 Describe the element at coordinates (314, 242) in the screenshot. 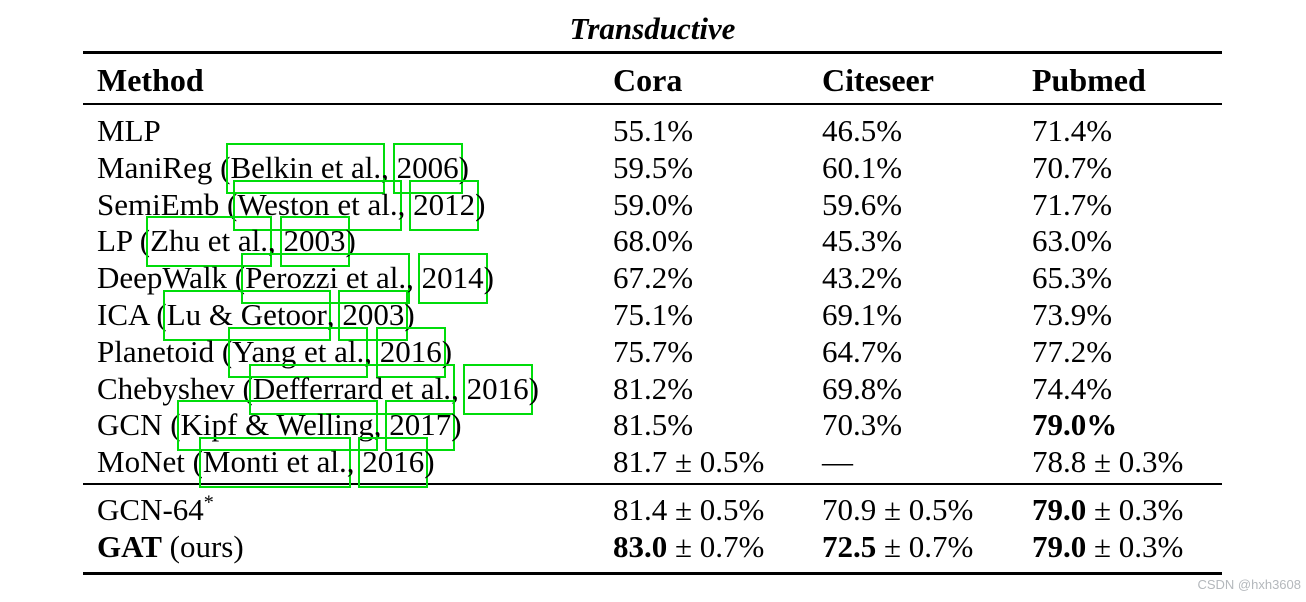

I see `citation-year-box: 2003` at that location.